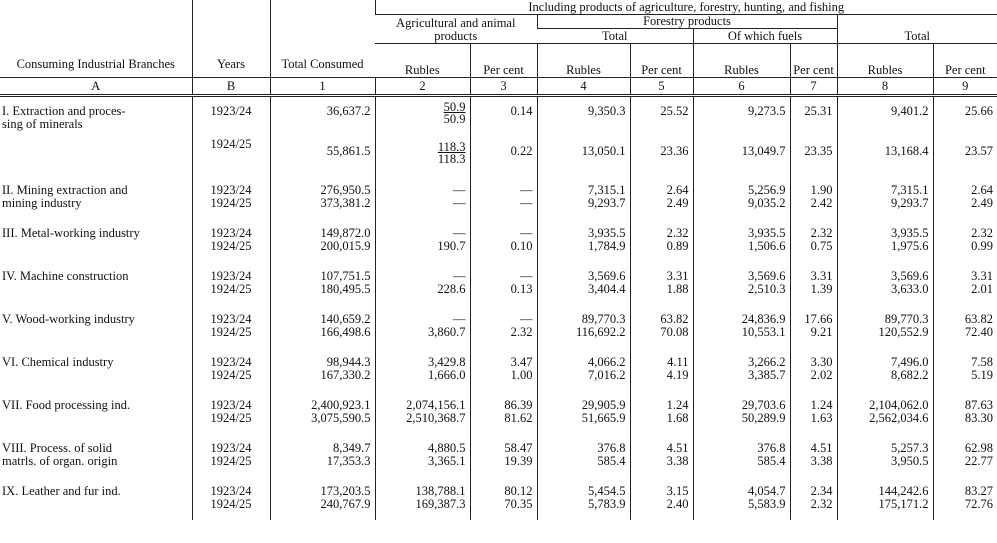  What do you see at coordinates (661, 135) in the screenshot?
I see `value-cell: 25.52 23.36` at bounding box center [661, 135].